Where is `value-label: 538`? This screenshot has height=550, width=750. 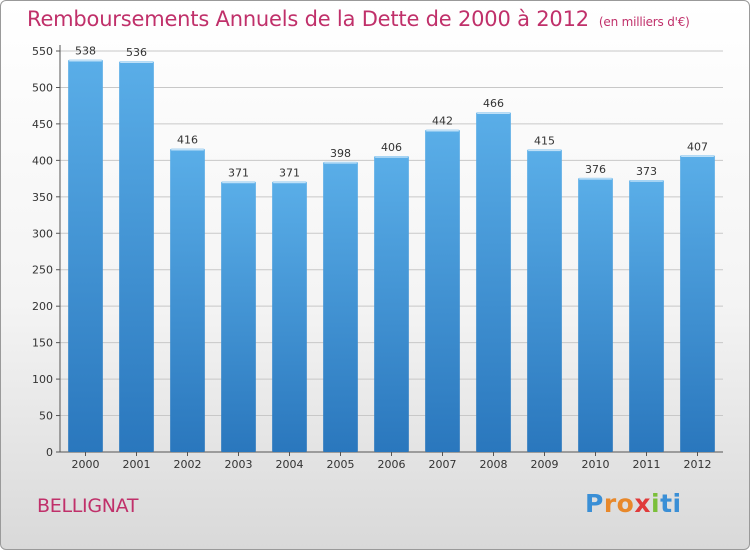
value-label: 538 is located at coordinates (85, 51).